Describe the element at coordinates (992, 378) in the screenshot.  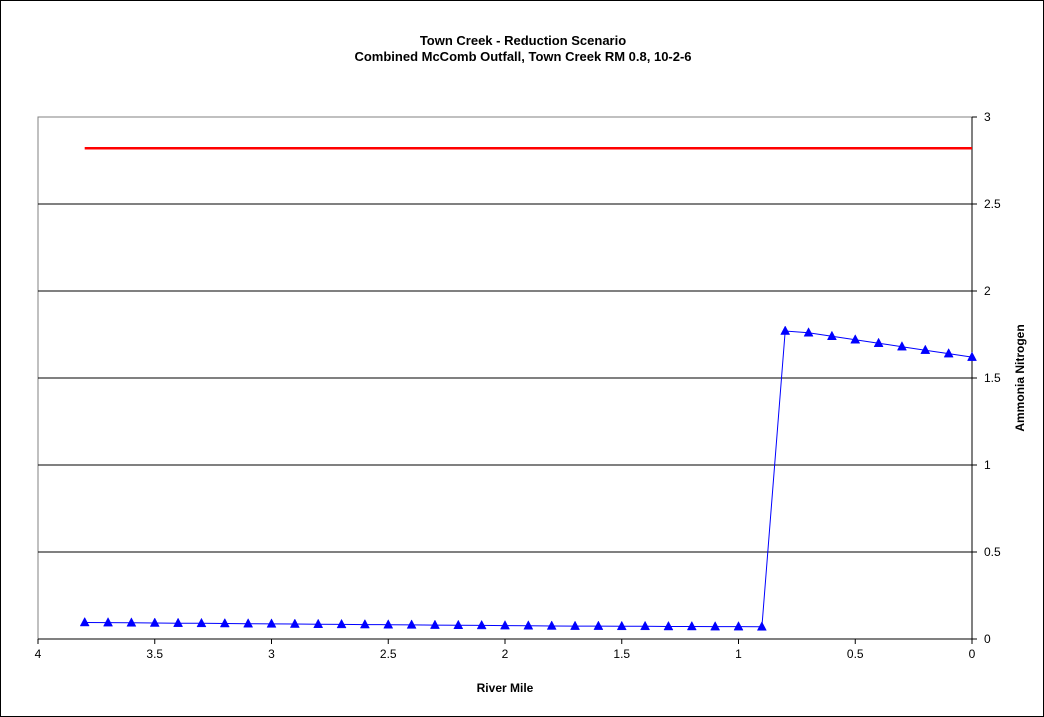
I see `y-tick-label: 1.5` at that location.